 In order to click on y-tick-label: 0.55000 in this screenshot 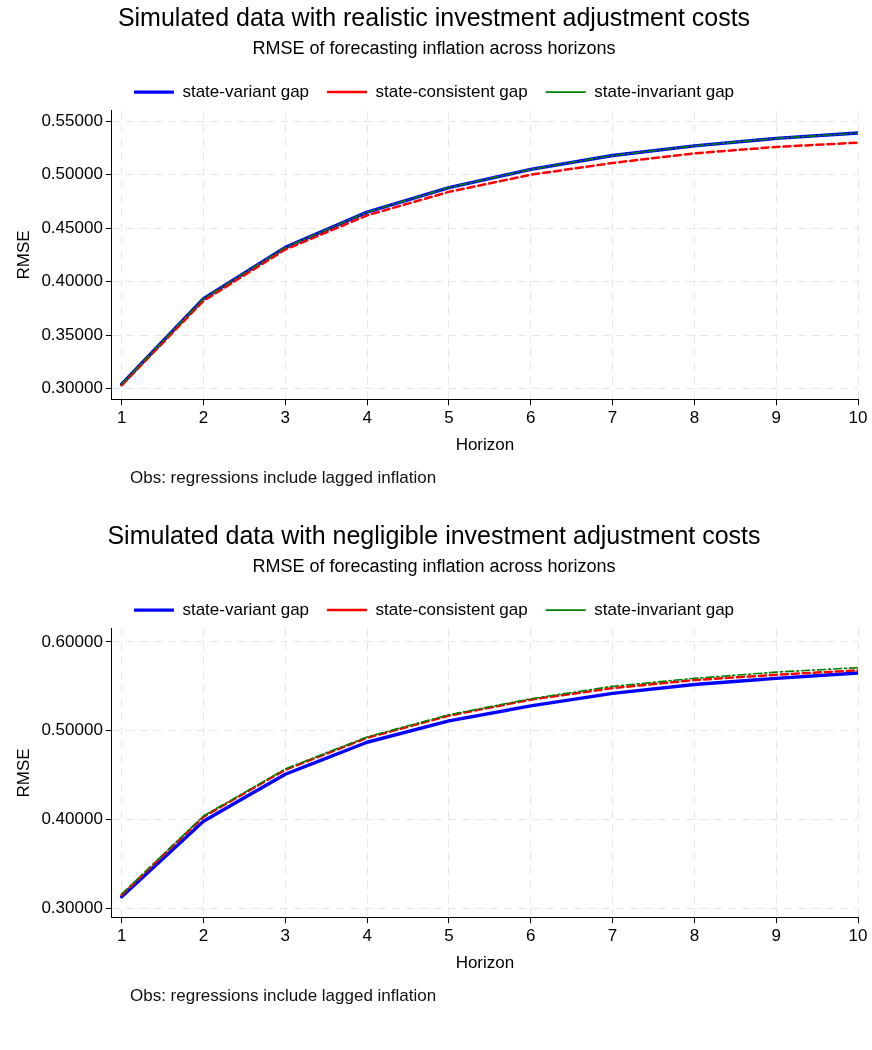, I will do `click(72, 120)`.